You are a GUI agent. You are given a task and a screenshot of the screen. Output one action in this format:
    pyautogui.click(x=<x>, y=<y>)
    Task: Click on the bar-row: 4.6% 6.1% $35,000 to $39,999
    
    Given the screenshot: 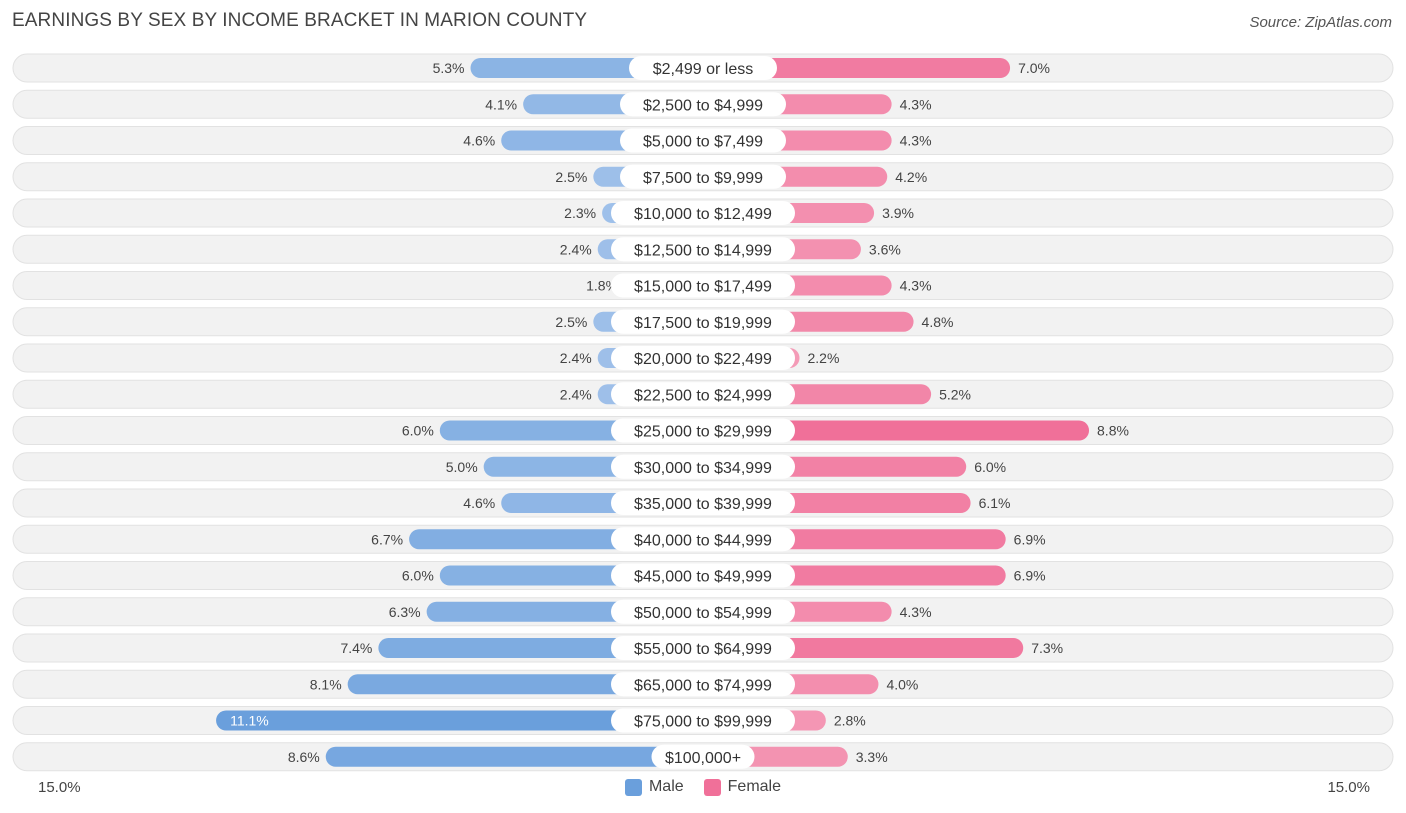 What is the action you would take?
    pyautogui.click(x=703, y=503)
    